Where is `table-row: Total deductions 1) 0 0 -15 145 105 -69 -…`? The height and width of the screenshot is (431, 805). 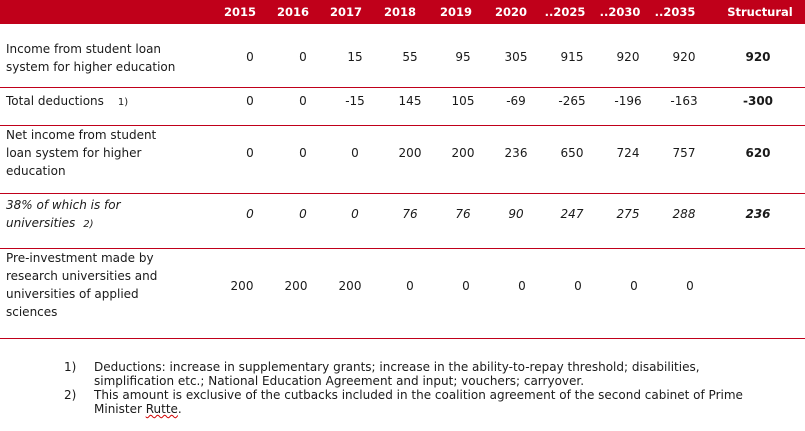
table-row: Total deductions 1) 0 0 -15 145 105 -69 -… is located at coordinates (402, 107).